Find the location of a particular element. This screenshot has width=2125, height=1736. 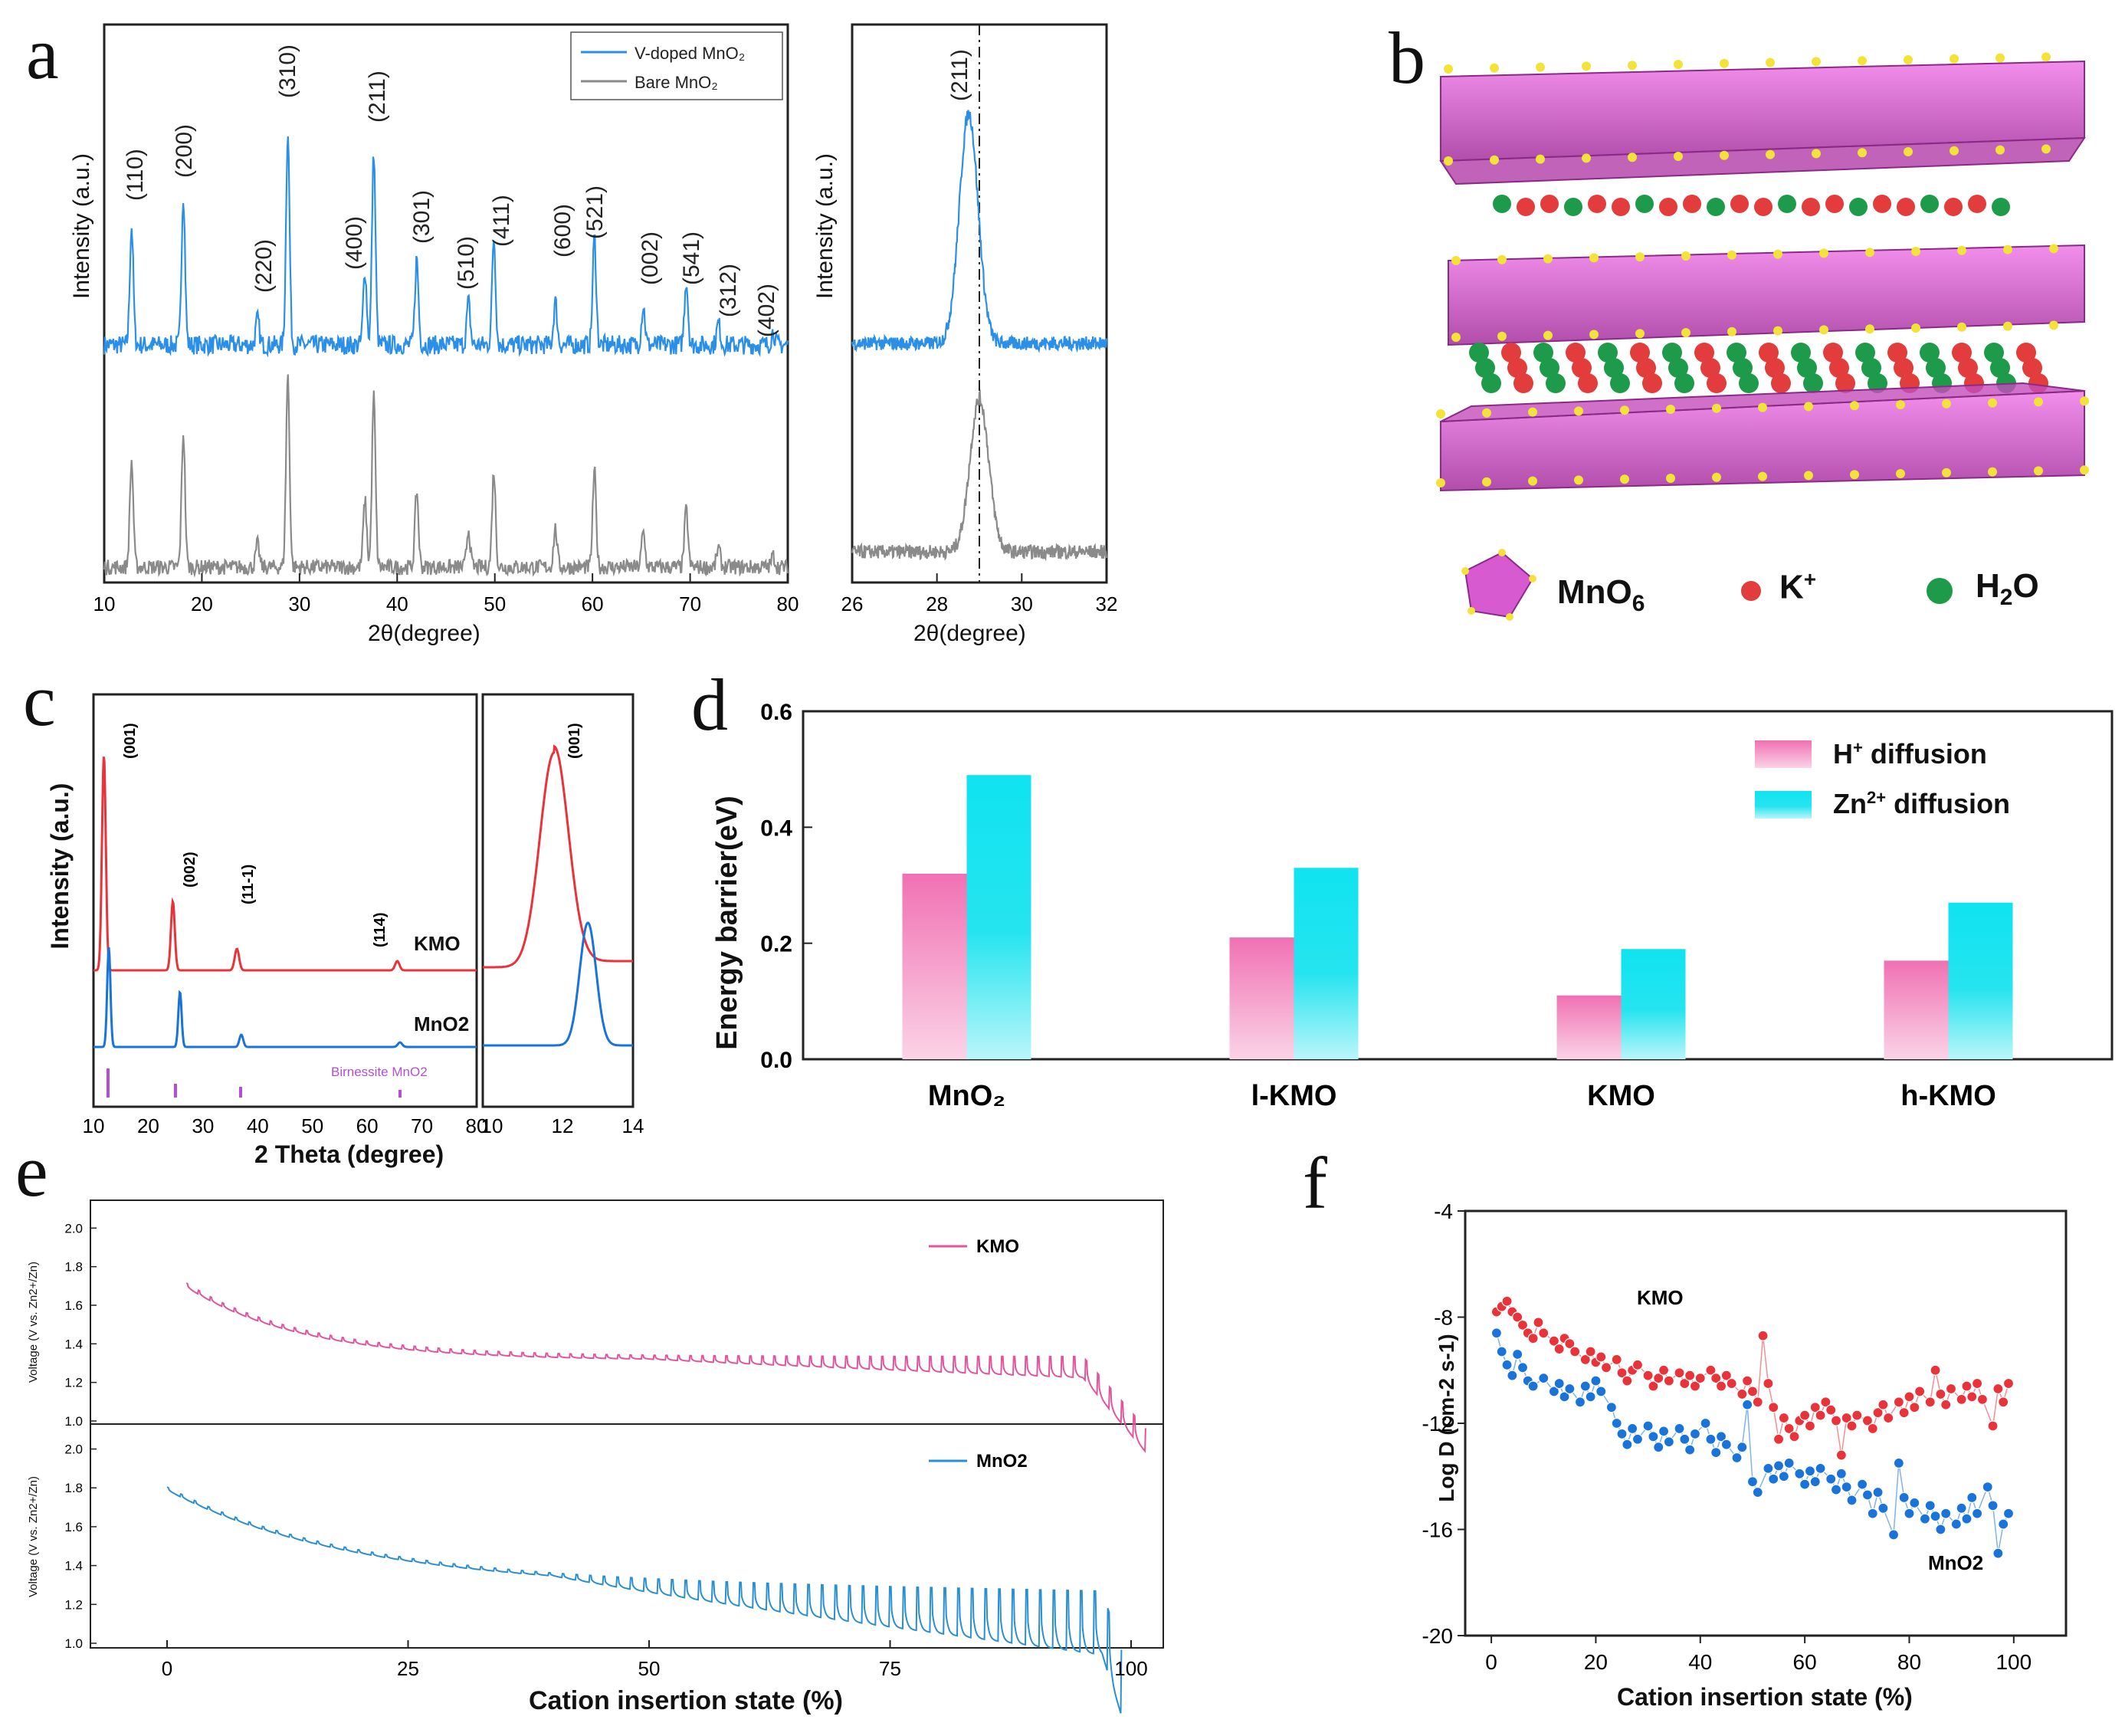

d-bar-h-diffusion is located at coordinates (1261, 998).